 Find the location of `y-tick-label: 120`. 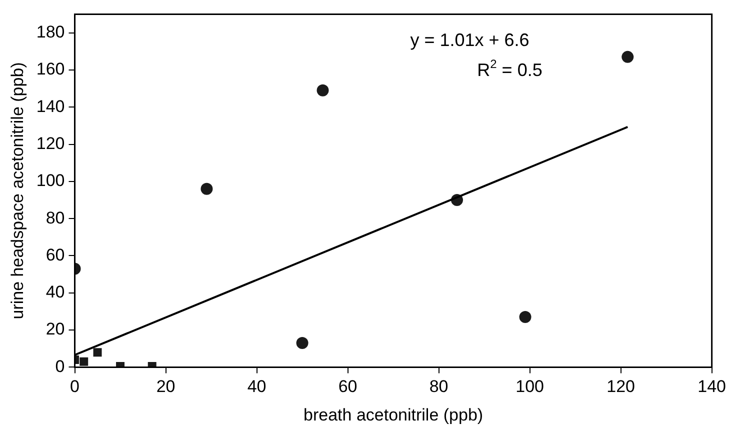

y-tick-label: 120 is located at coordinates (50, 143).